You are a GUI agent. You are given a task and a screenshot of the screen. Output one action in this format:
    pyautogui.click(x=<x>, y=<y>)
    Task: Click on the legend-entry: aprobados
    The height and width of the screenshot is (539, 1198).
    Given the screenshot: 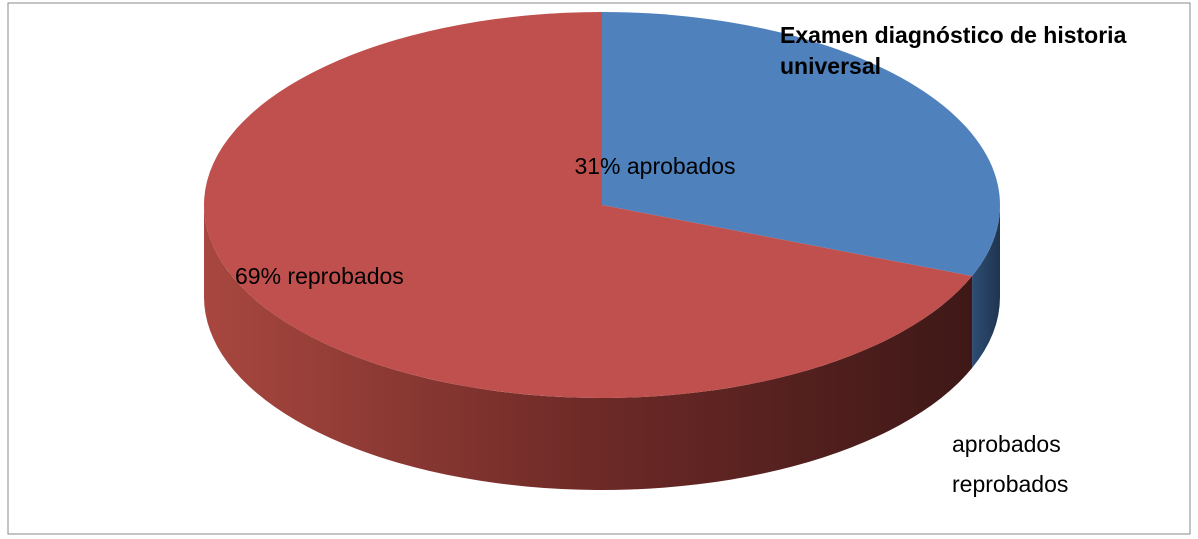 What is the action you would take?
    pyautogui.click(x=1006, y=444)
    